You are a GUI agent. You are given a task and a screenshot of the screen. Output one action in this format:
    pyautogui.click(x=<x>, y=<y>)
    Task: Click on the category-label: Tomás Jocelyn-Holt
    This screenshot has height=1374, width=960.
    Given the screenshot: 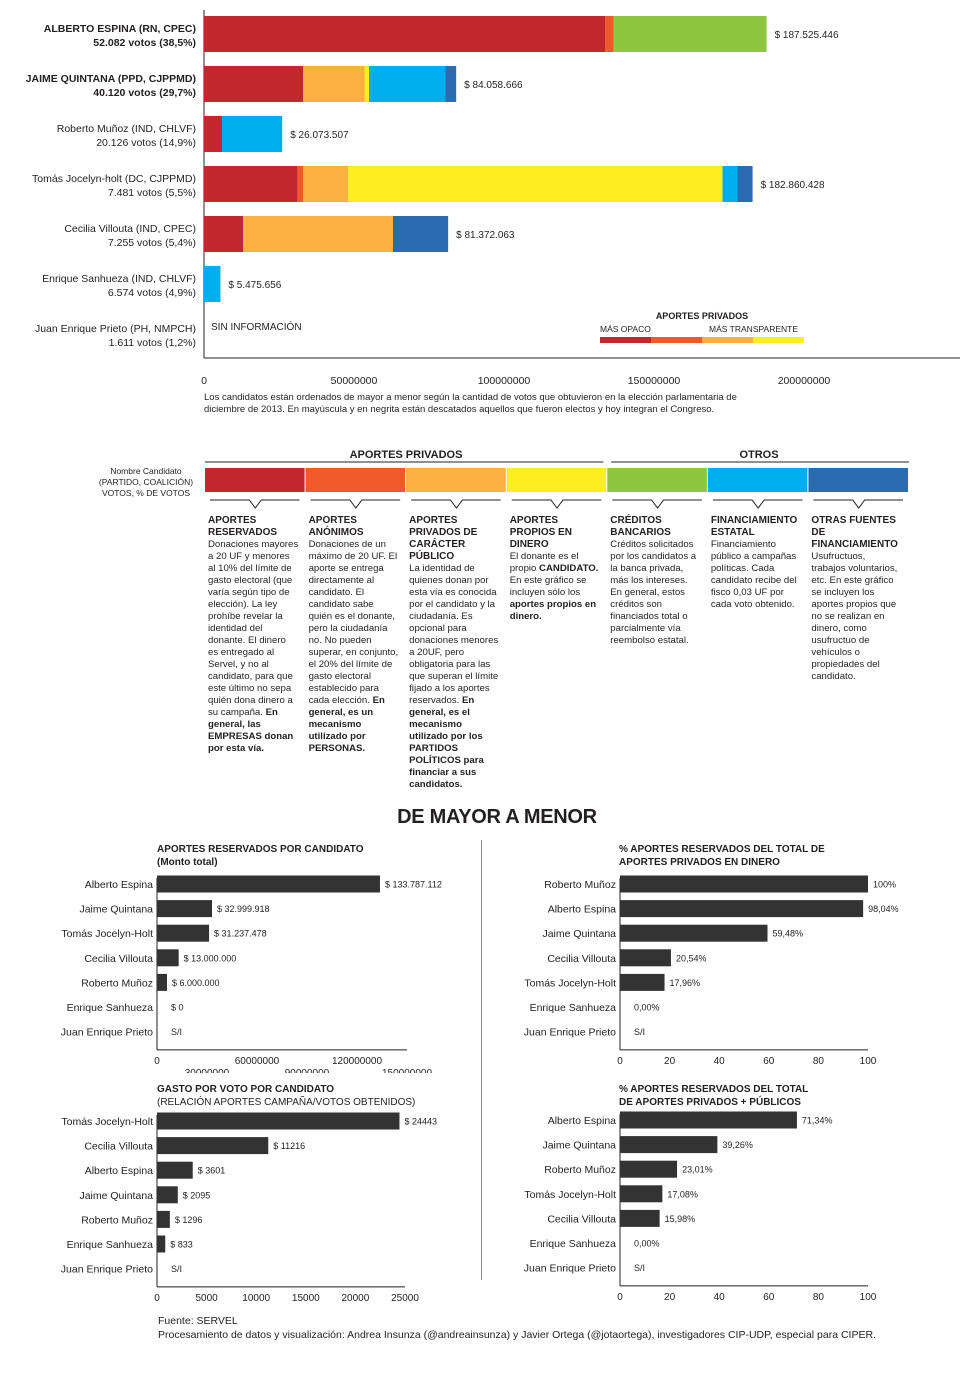 What is the action you would take?
    pyautogui.click(x=107, y=1122)
    